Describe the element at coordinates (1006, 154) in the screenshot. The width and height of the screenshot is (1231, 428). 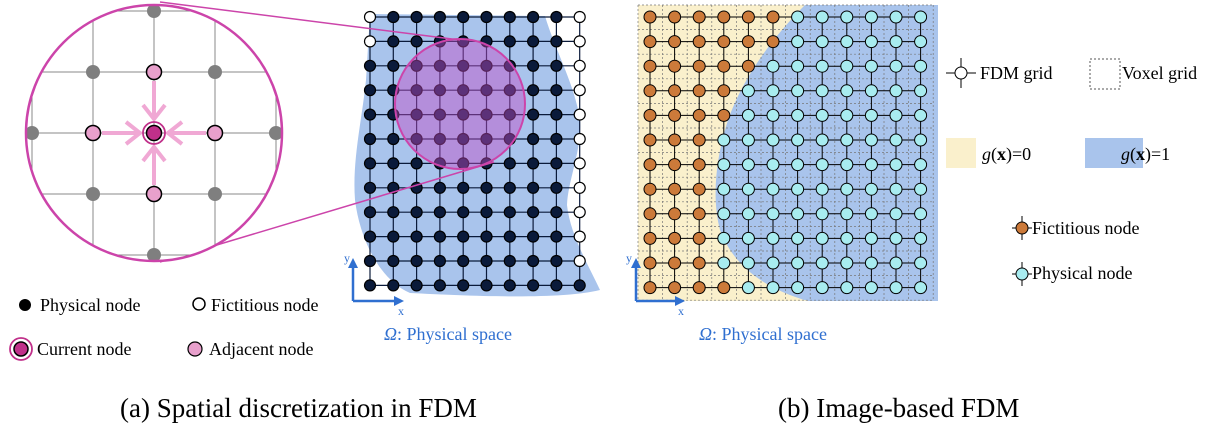
I see `legend-g0-label: g(x)=0` at that location.